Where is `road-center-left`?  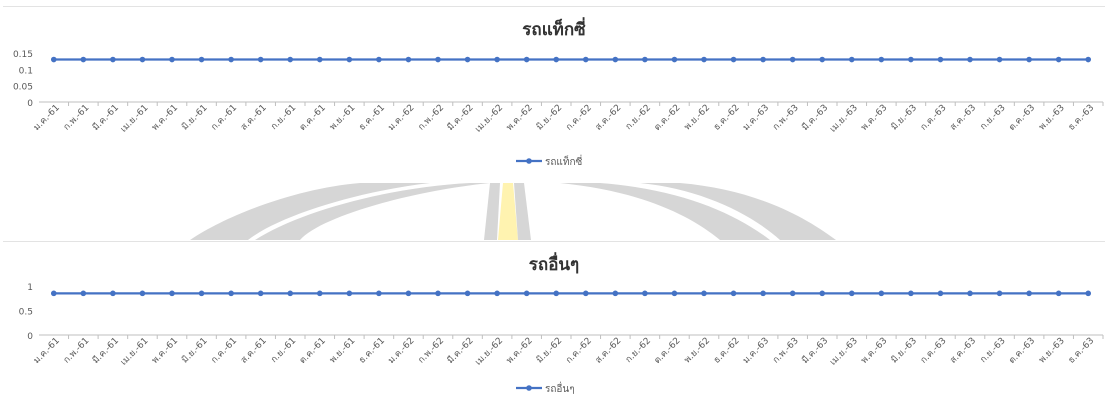 road-center-left is located at coordinates (492, 211).